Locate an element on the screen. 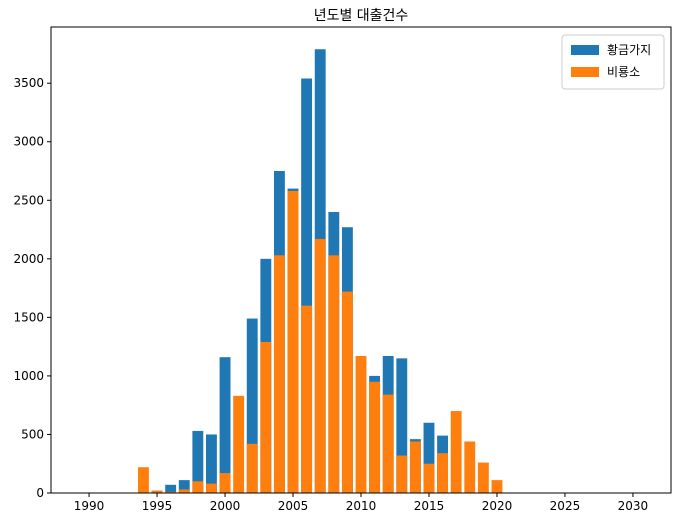 This screenshot has height=532, width=682. bar-series1-1996 is located at coordinates (171, 488).